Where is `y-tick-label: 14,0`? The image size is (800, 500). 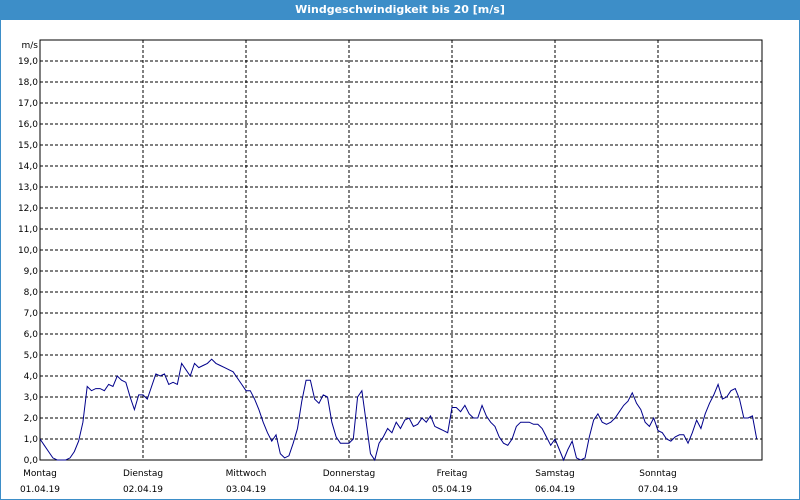 y-tick-label: 14,0 is located at coordinates (28, 167).